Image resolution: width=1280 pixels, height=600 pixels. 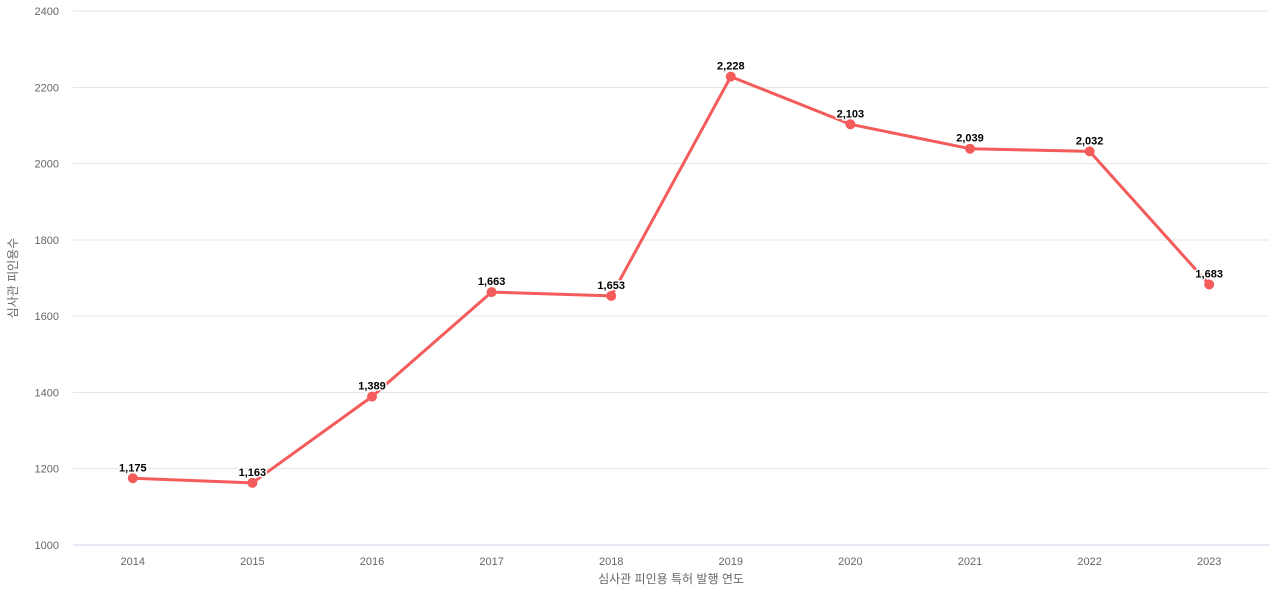 I want to click on data-label: 1,389, so click(x=372, y=387).